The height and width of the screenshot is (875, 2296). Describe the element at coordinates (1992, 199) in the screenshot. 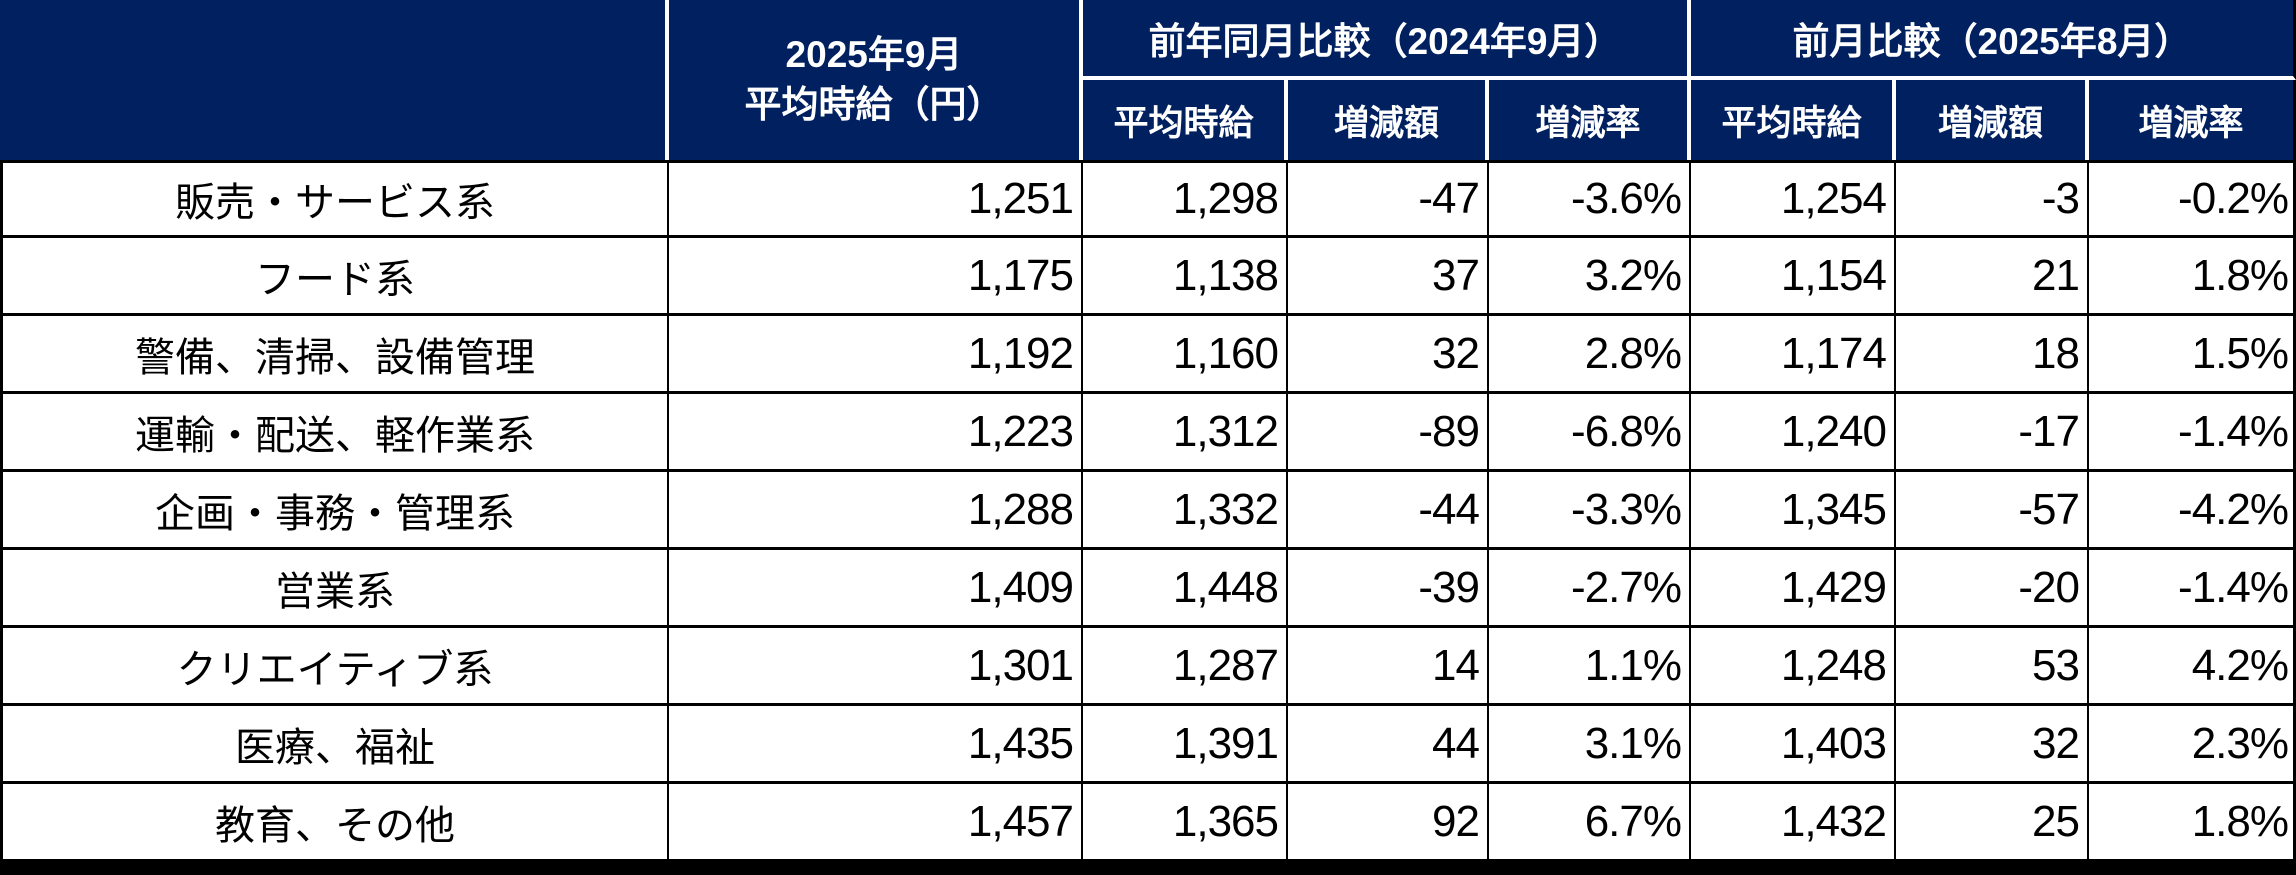

I see `mom-diff-cell: -3` at that location.